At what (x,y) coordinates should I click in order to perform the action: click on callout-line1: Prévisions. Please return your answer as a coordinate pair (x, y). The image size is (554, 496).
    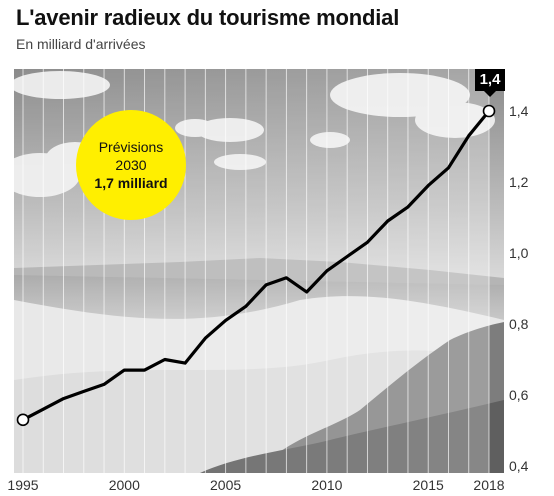
    Looking at the image, I should click on (131, 147).